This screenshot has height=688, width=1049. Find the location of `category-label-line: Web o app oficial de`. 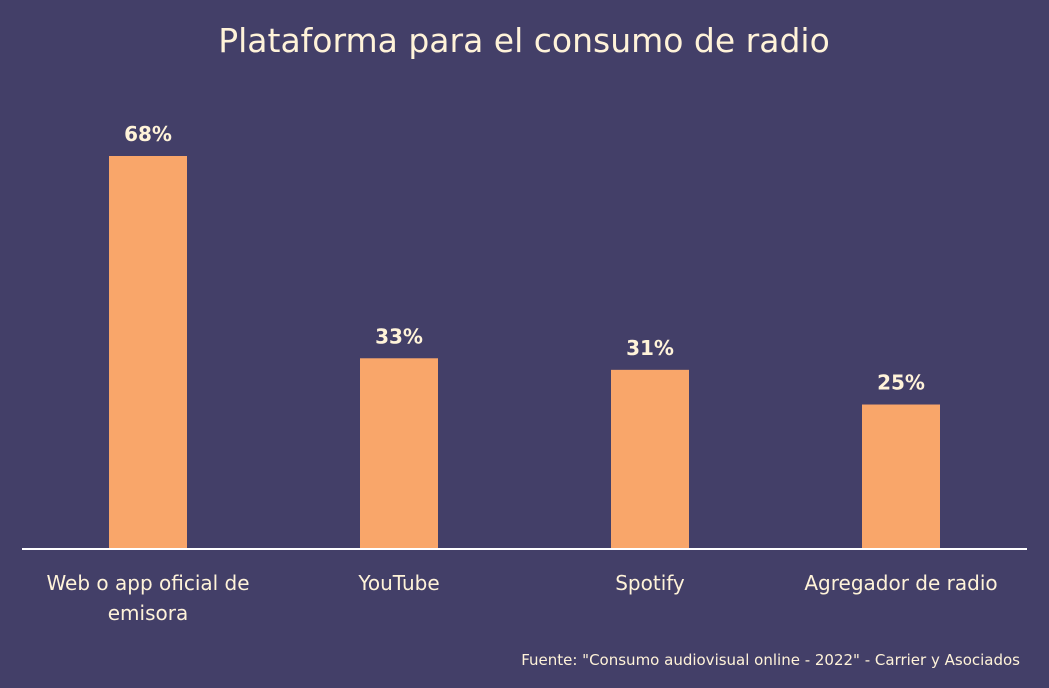

category-label-line: Web o app oficial de is located at coordinates (147, 583).